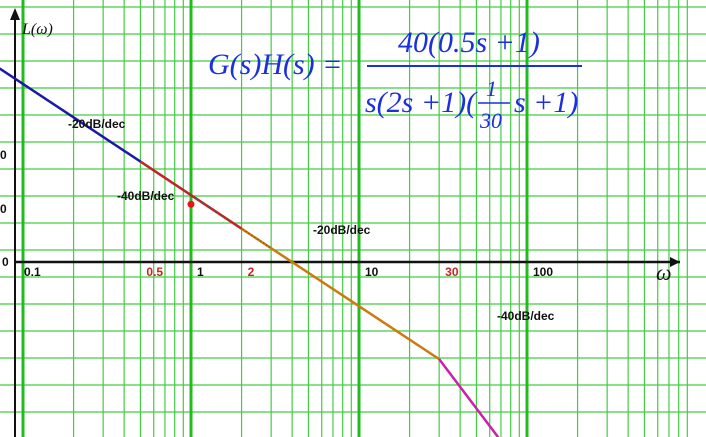 This screenshot has width=706, height=437. Describe the element at coordinates (469, 42) in the screenshot. I see `equation-numerator: 40(0.5s +1)` at that location.